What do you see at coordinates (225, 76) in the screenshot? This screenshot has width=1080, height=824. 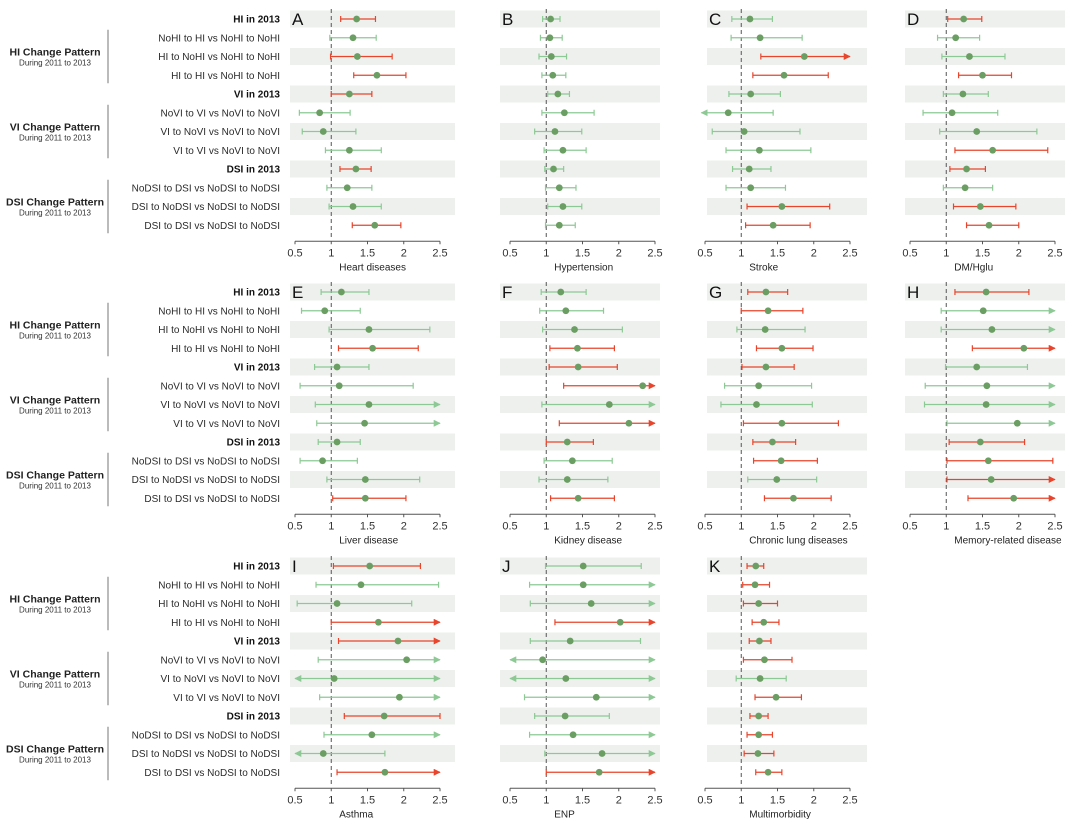 I see `row-label: HI to HI vs NoHI to NoHI` at bounding box center [225, 76].